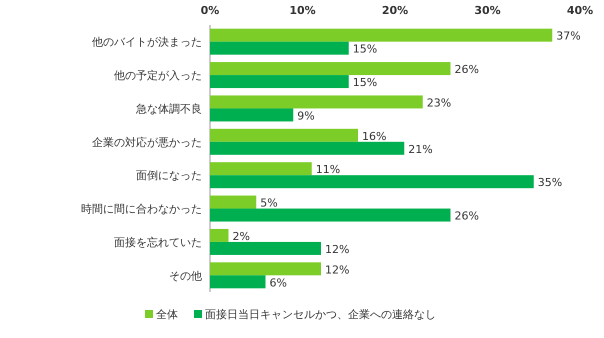 Image resolution: width=604 pixels, height=338 pixels. Describe the element at coordinates (328, 169) in the screenshot. I see `data-label: 11%` at that location.